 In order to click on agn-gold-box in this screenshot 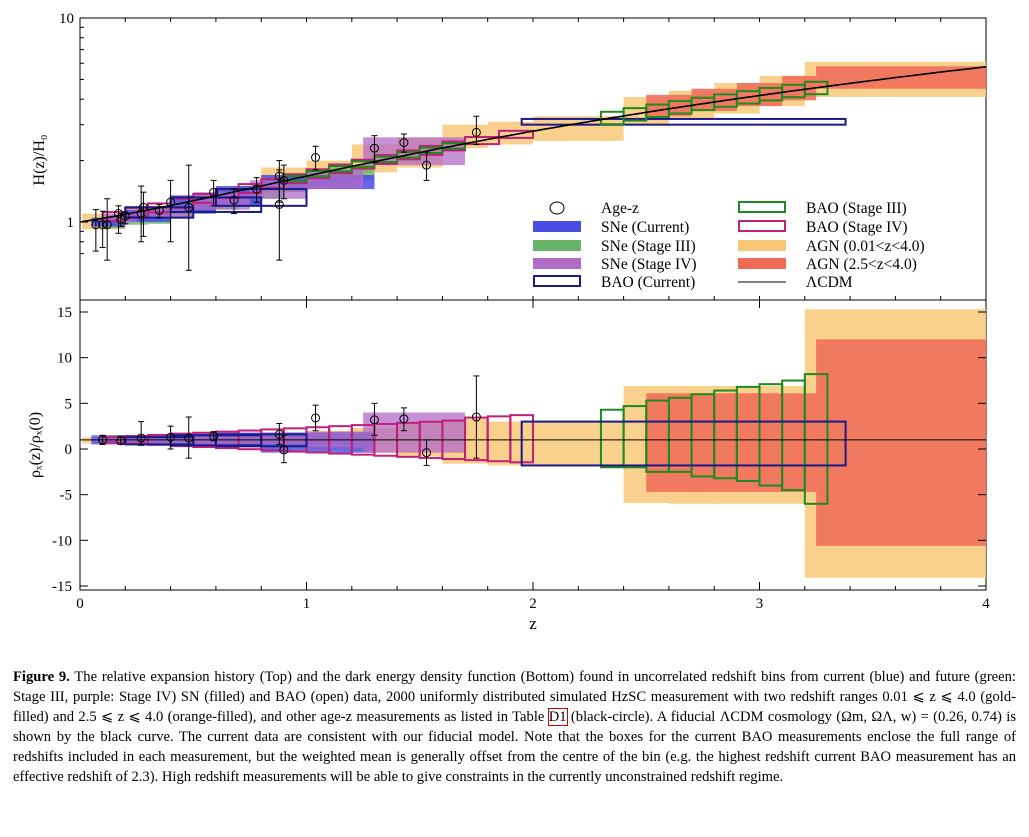, I will do `click(578, 444)`.